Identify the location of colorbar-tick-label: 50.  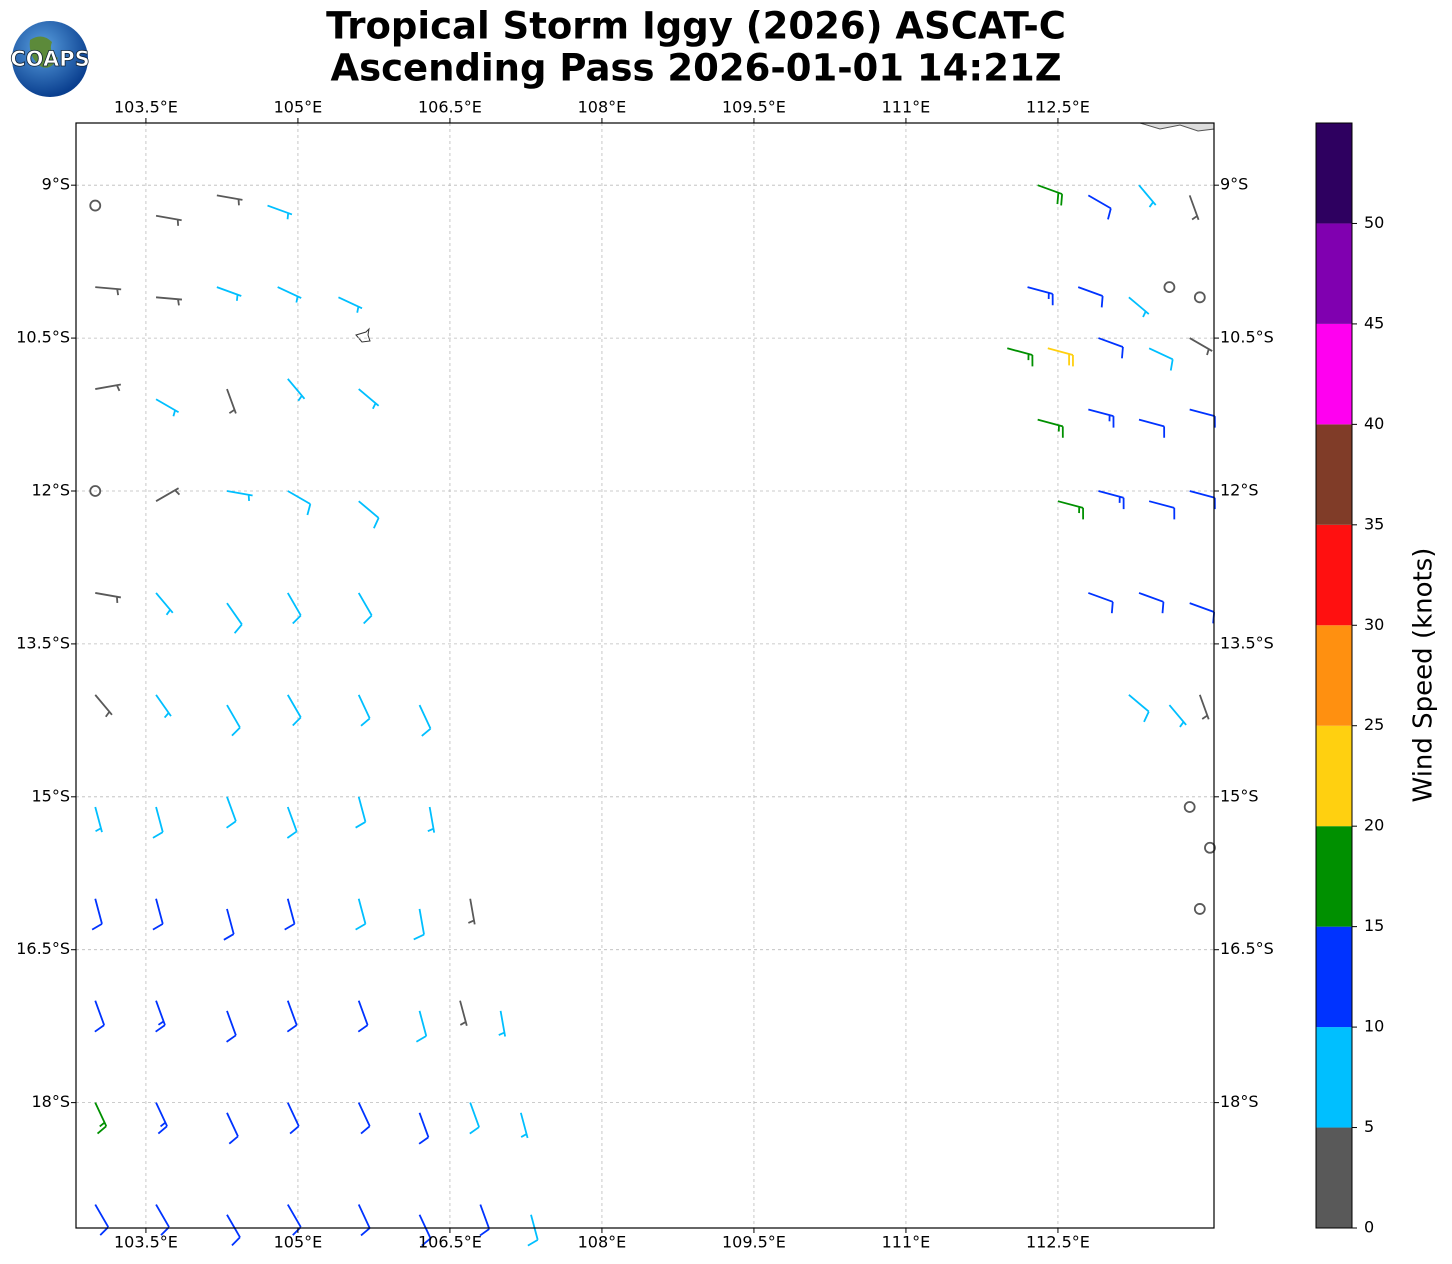
(1374, 222).